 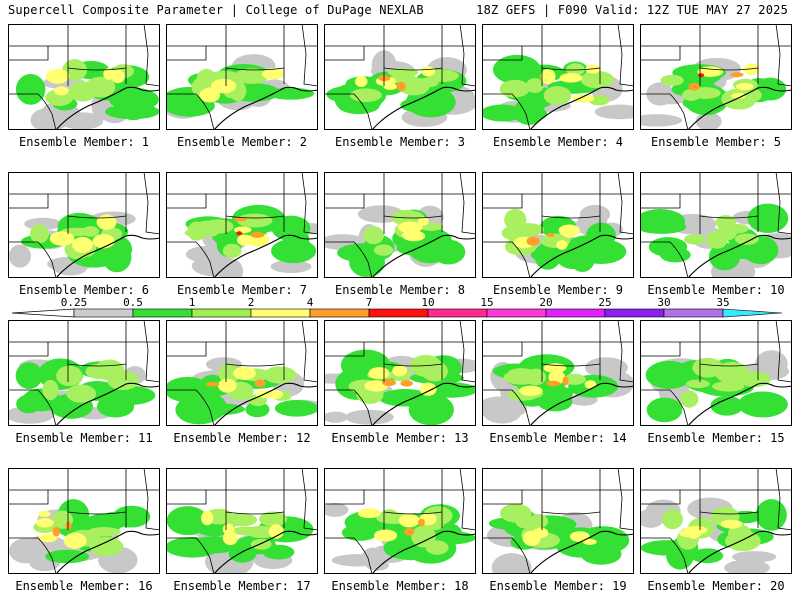 I want to click on colorbar-tick-label: 0.5, so click(x=133, y=302).